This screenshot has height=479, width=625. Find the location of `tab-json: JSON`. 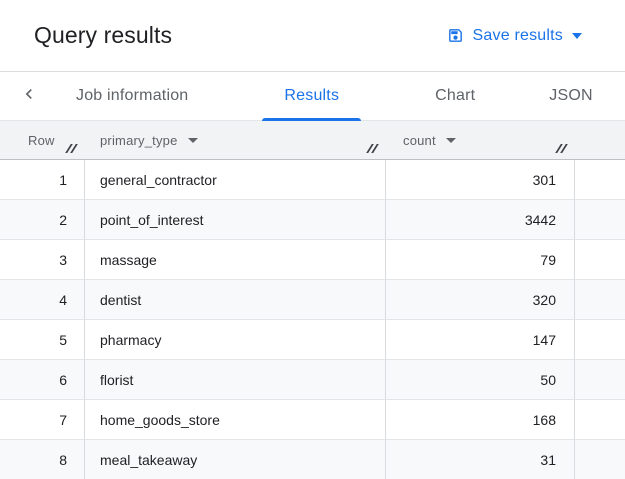

tab-json: JSON is located at coordinates (571, 95).